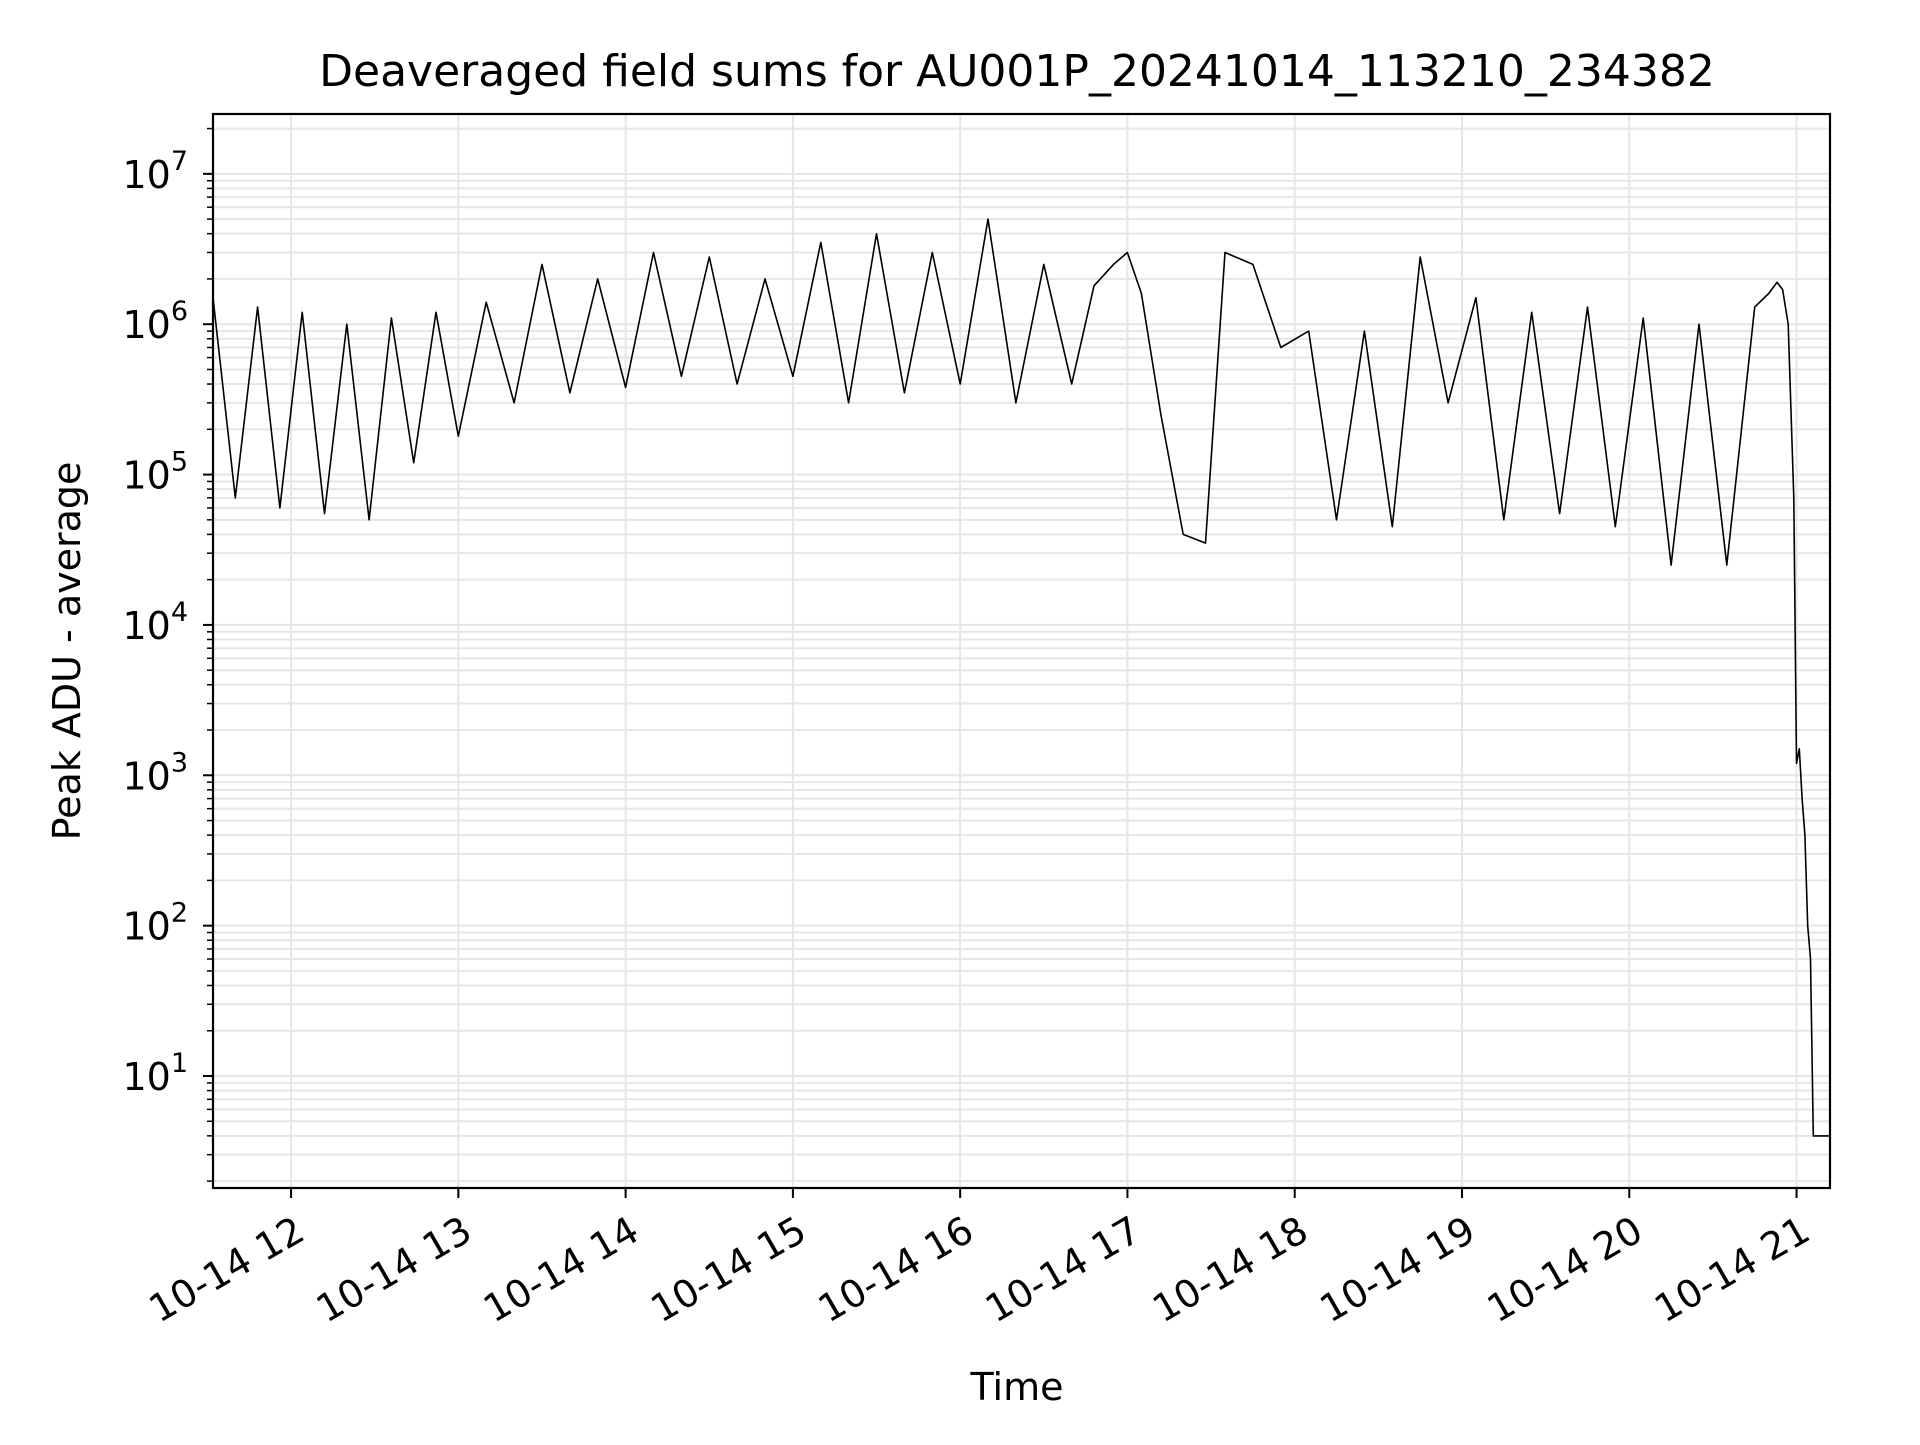 The width and height of the screenshot is (1920, 1445). I want to click on x-tick-label: 10-14 19, so click(1398, 1270).